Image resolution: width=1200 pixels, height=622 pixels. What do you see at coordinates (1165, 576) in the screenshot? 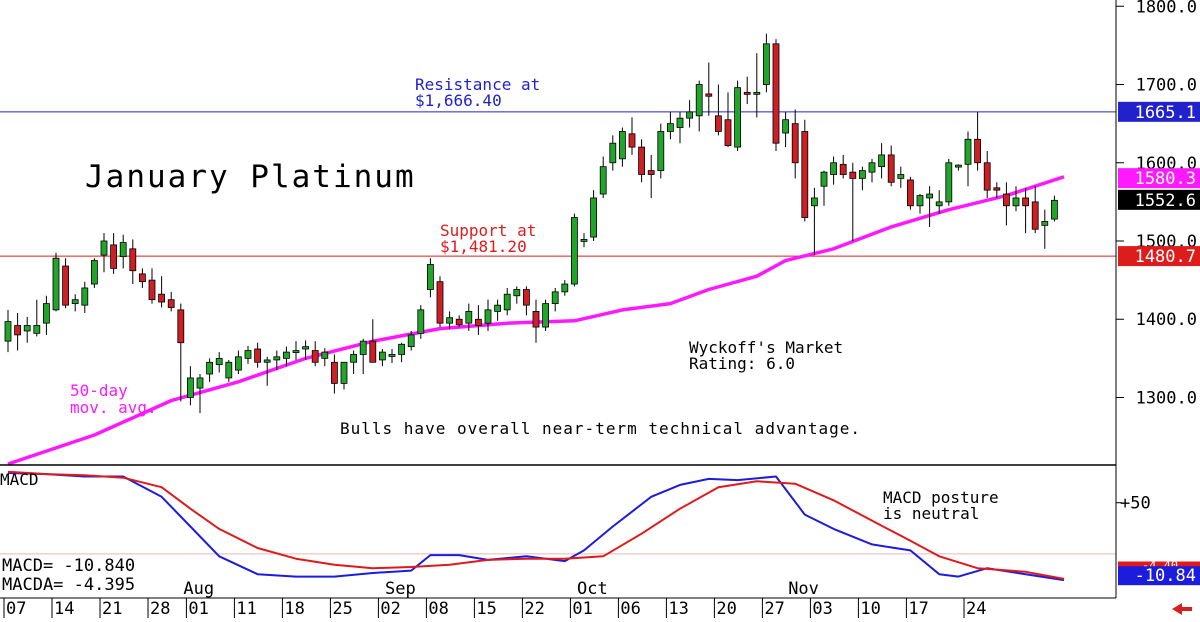
I see `macd-value-tag-text: -10.84` at bounding box center [1165, 576].